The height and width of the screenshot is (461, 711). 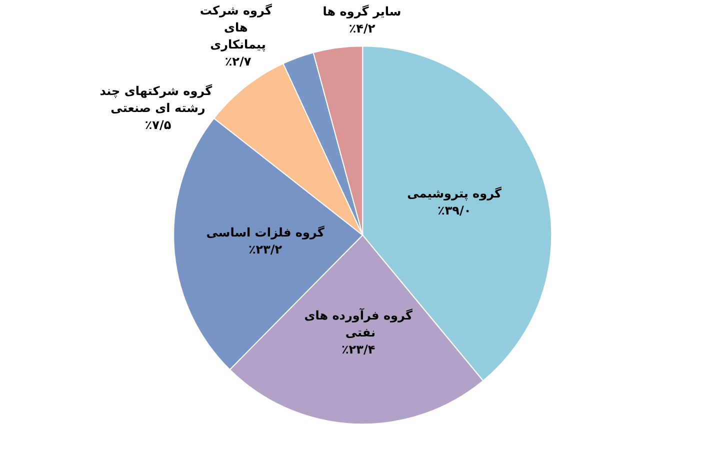 I want to click on data-label: ٪۳۹/۰, so click(x=455, y=211).